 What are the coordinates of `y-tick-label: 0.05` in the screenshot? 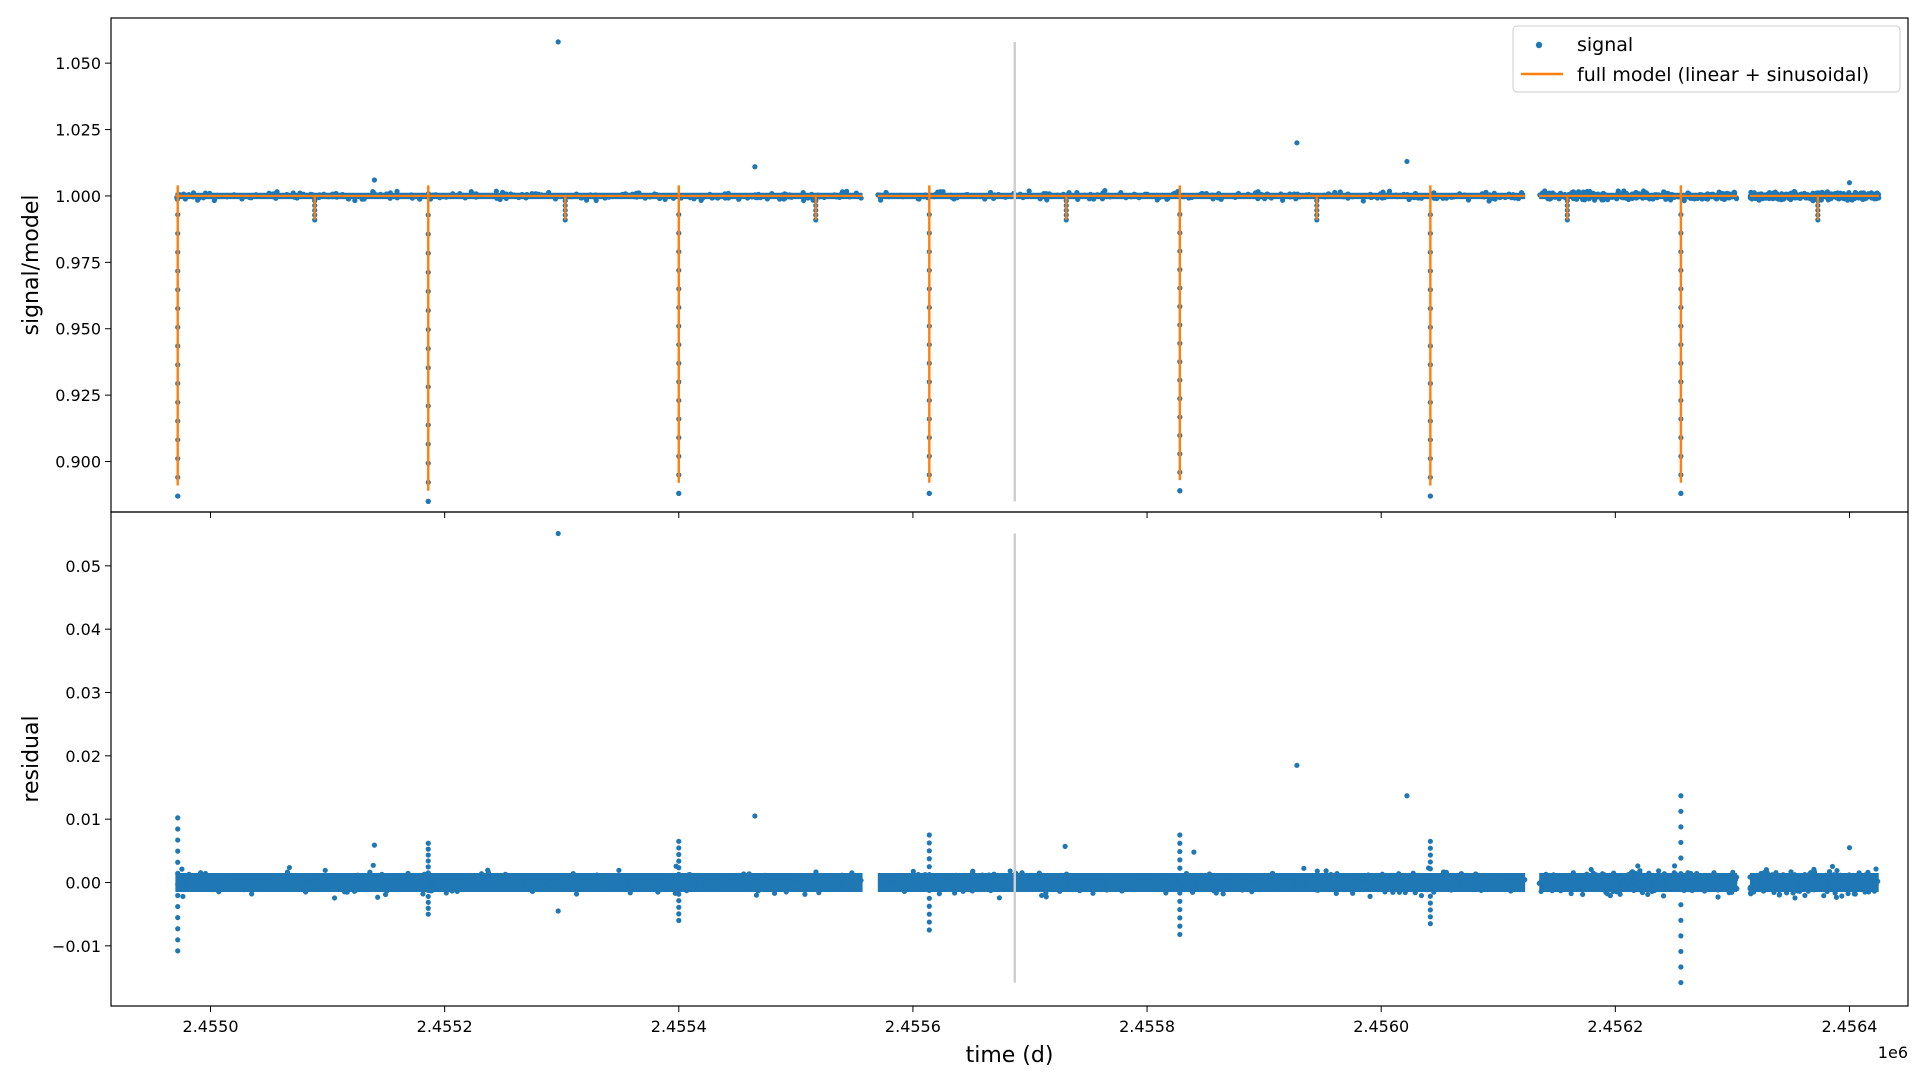 It's located at (83, 566).